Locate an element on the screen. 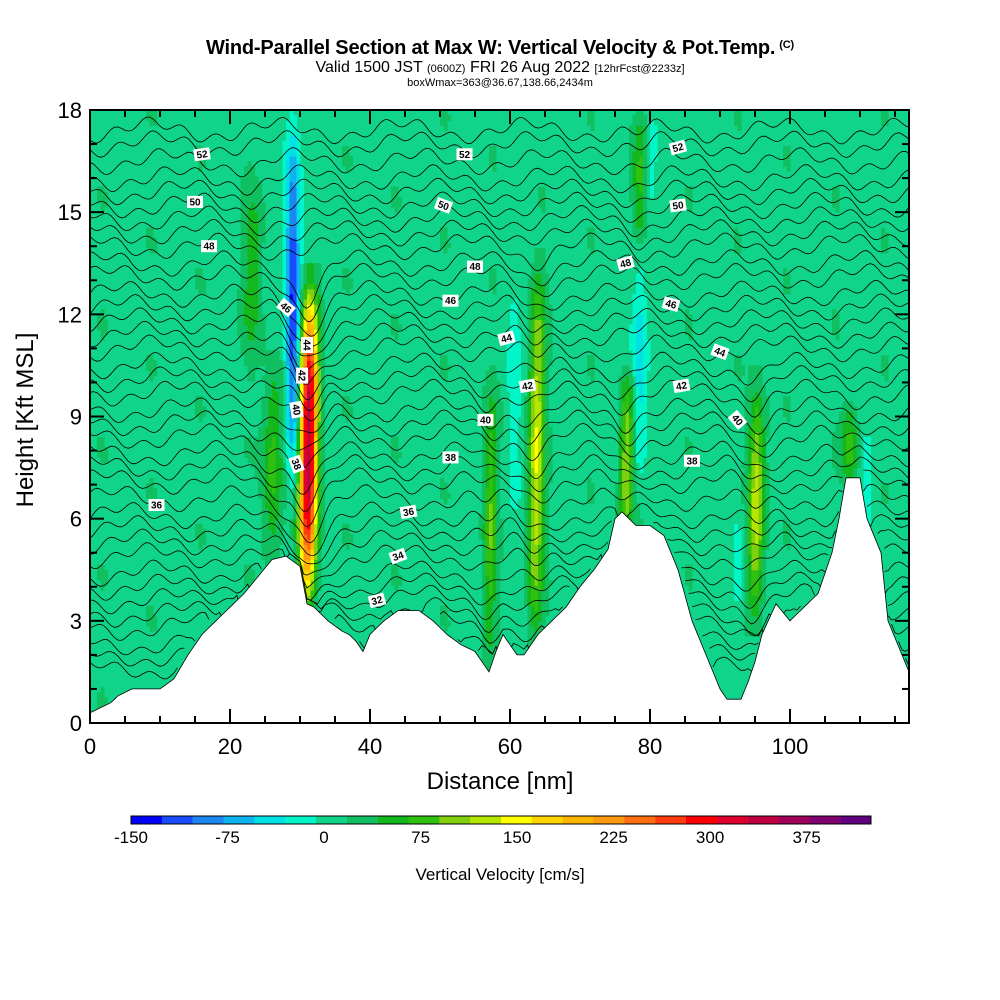 The image size is (1000, 1000). colorbar-tick-label: 225 is located at coordinates (613, 837).